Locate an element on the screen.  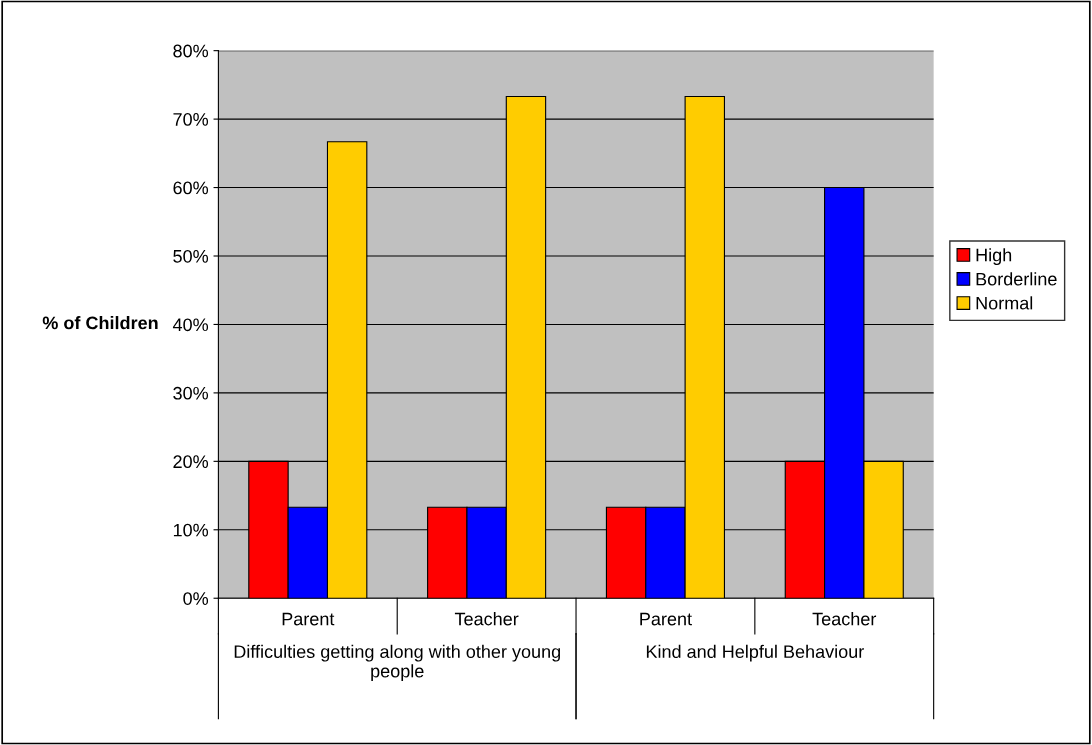
y-tick-label: 70% is located at coordinates (191, 119).